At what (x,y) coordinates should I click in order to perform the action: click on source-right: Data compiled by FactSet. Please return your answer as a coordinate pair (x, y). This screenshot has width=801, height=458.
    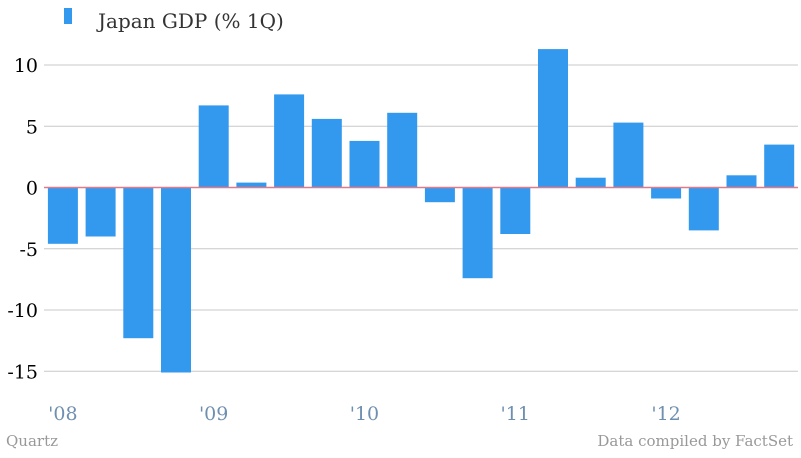
    Looking at the image, I should click on (695, 441).